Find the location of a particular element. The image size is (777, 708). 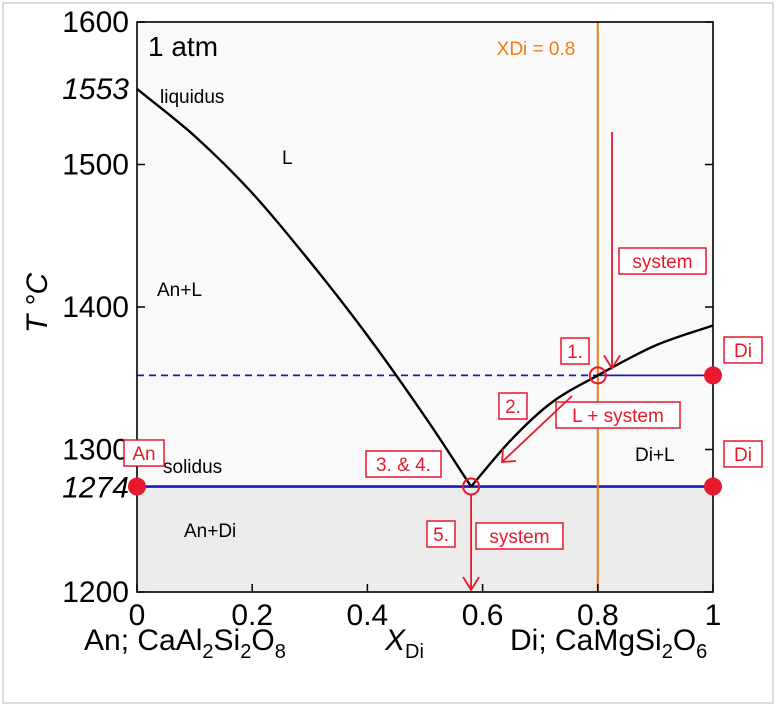

eutectic-marker is located at coordinates (471, 486).